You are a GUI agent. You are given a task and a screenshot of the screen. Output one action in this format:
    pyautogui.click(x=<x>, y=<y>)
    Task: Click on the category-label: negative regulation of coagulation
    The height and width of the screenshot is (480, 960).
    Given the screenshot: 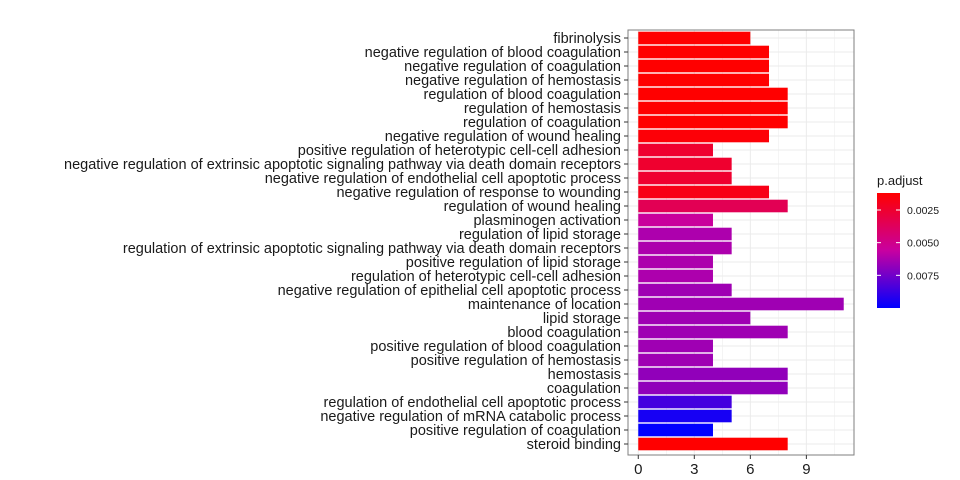 What is the action you would take?
    pyautogui.click(x=512, y=67)
    